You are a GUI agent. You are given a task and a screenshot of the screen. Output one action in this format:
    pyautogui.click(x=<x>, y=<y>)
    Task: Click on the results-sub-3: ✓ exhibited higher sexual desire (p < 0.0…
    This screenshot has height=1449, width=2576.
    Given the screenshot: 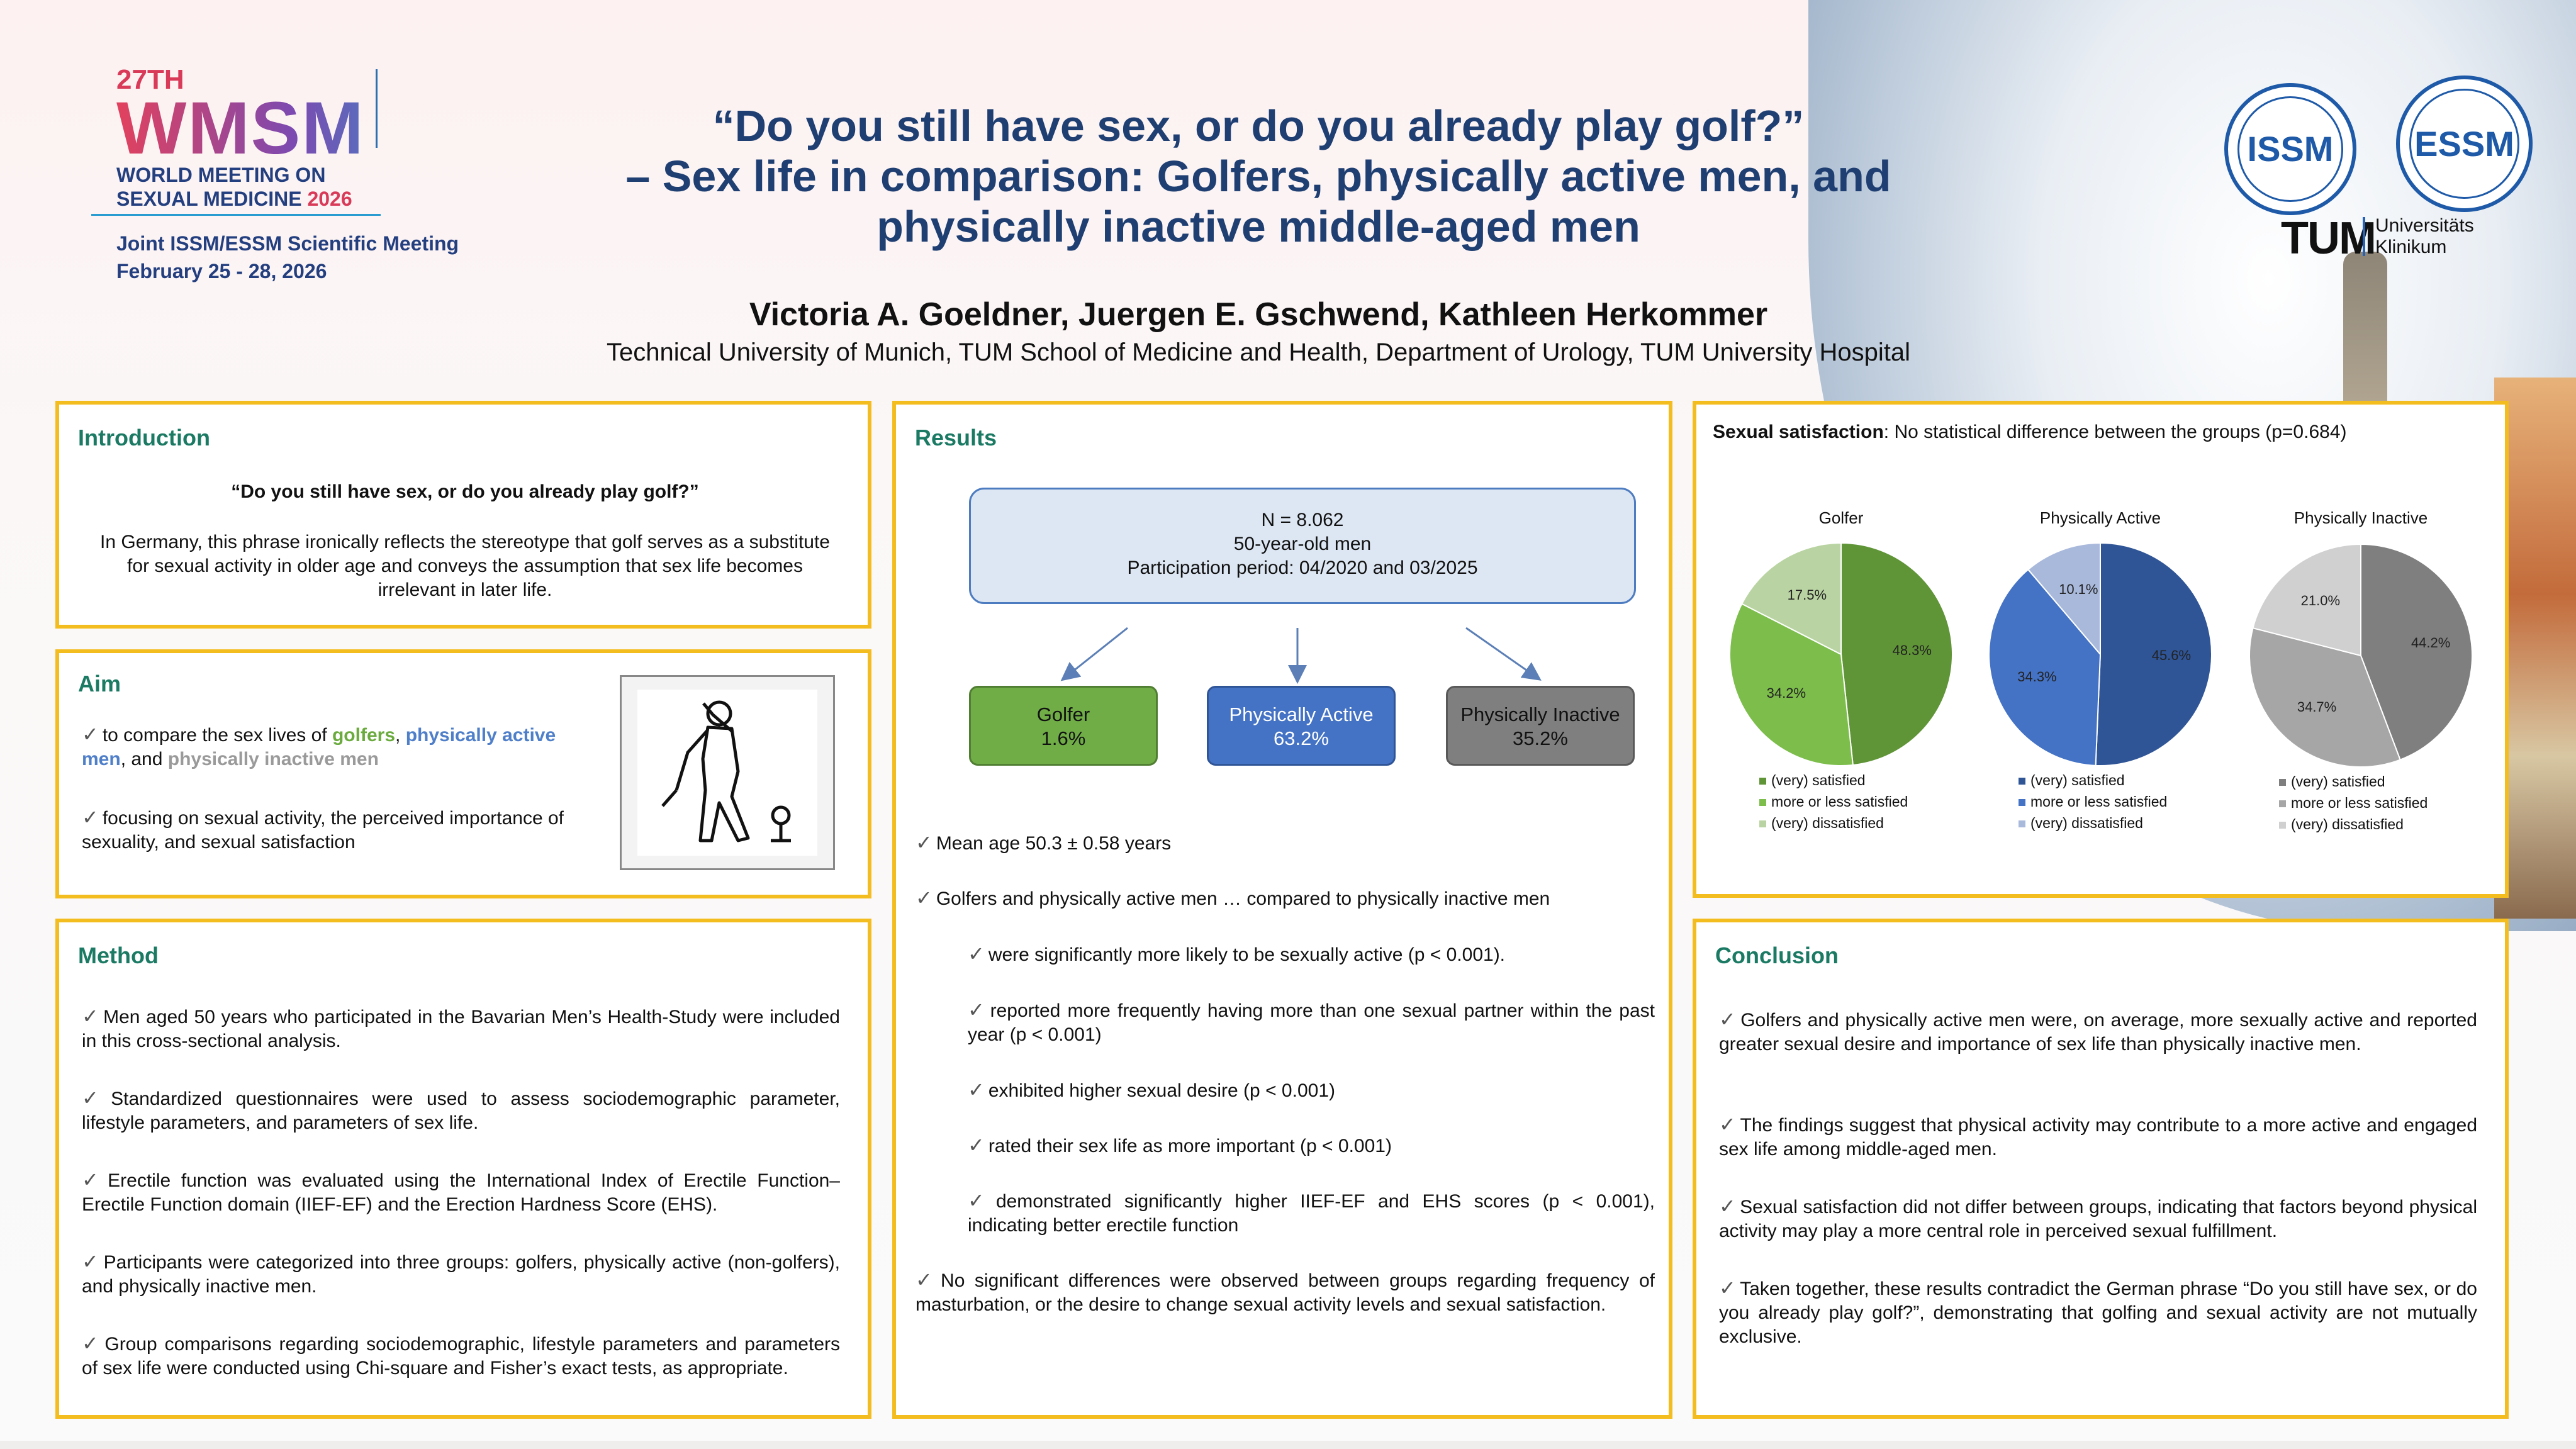 What is the action you would take?
    pyautogui.click(x=1151, y=1089)
    